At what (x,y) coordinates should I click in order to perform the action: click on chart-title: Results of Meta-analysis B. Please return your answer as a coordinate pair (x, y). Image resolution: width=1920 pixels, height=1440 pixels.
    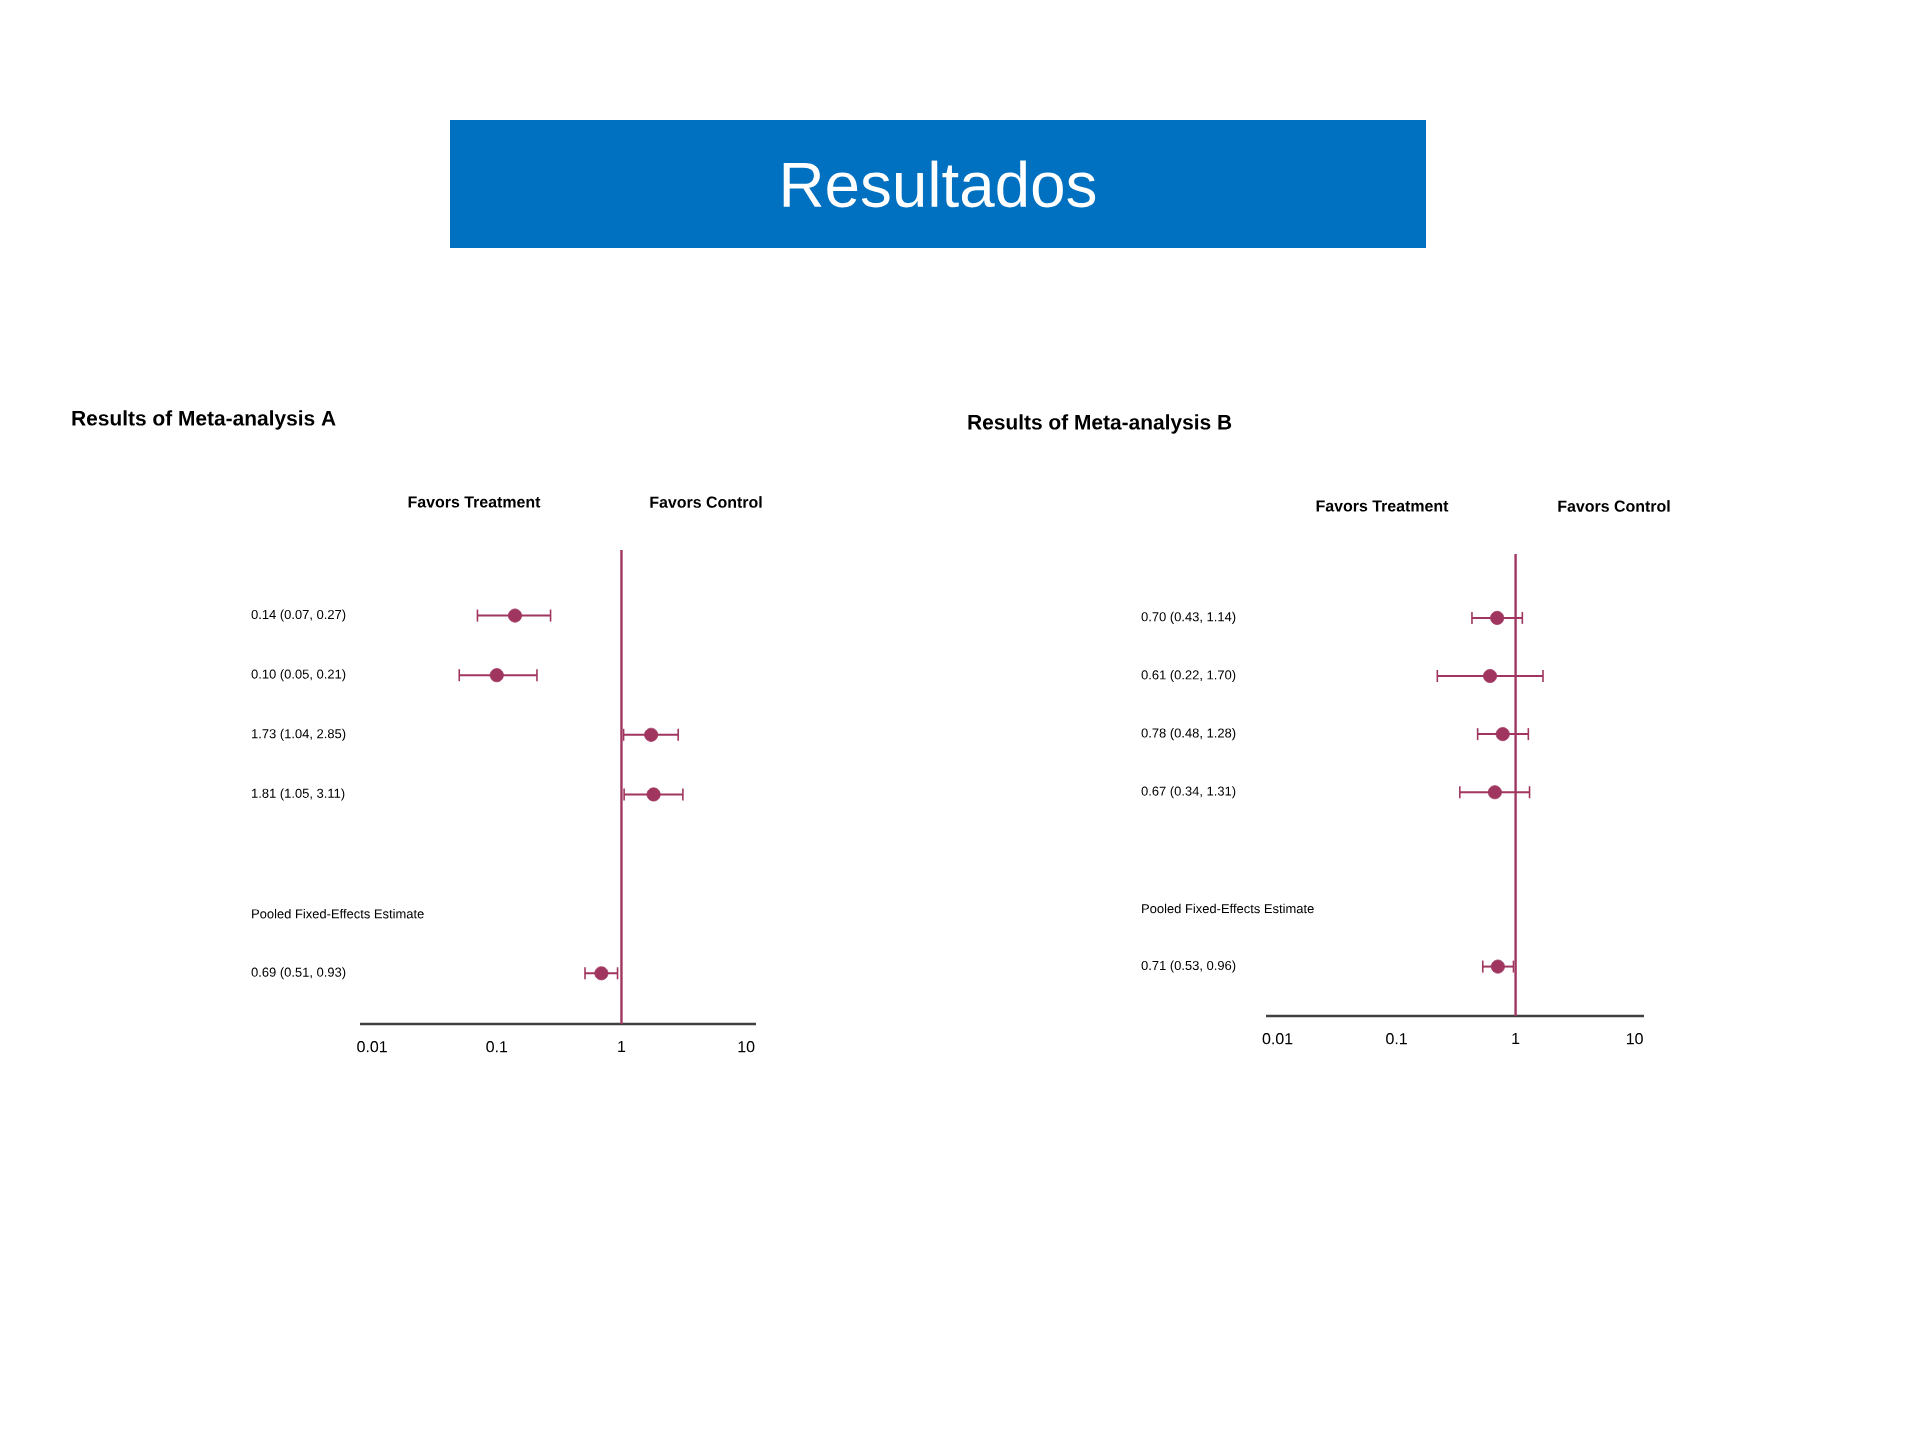
    Looking at the image, I should click on (1100, 424).